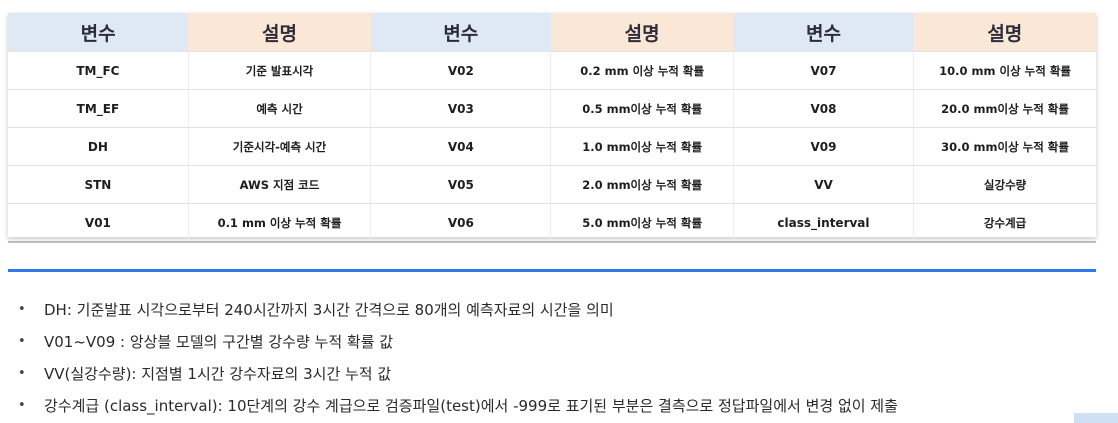 The height and width of the screenshot is (423, 1118). What do you see at coordinates (642, 223) in the screenshot?
I see `description-cell: 5.0 mm이상 누적 확률` at bounding box center [642, 223].